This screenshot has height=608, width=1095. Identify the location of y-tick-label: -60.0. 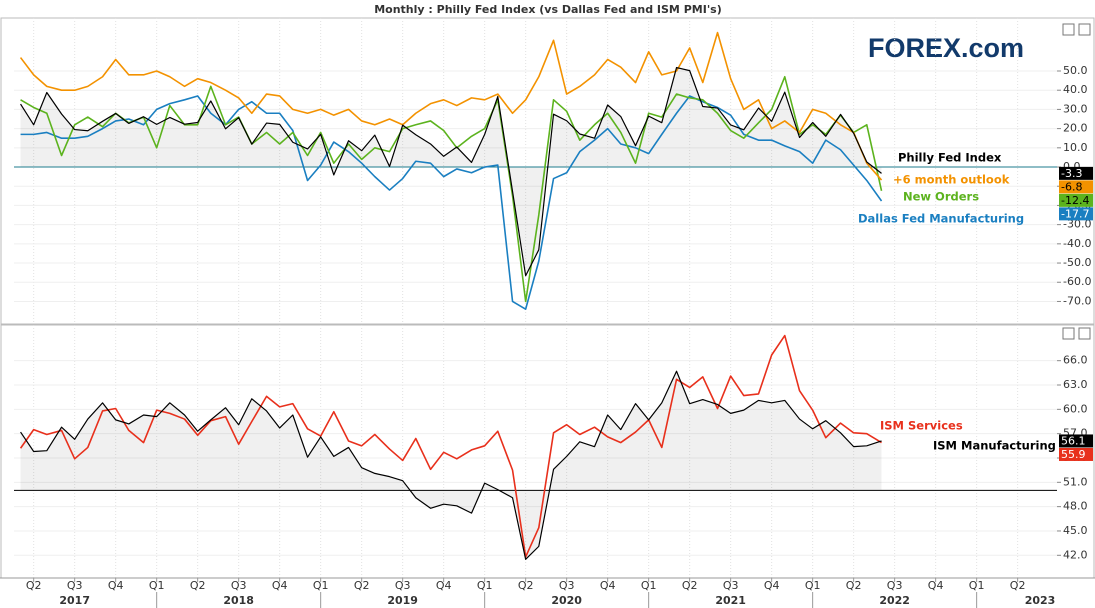
(1077, 281).